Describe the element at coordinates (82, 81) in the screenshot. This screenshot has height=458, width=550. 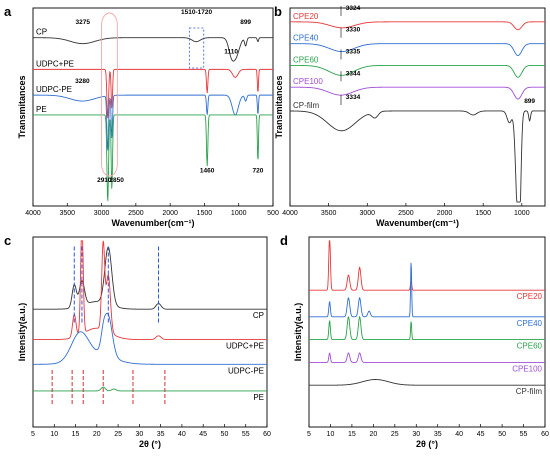
I see `annotation-label: 3280` at that location.